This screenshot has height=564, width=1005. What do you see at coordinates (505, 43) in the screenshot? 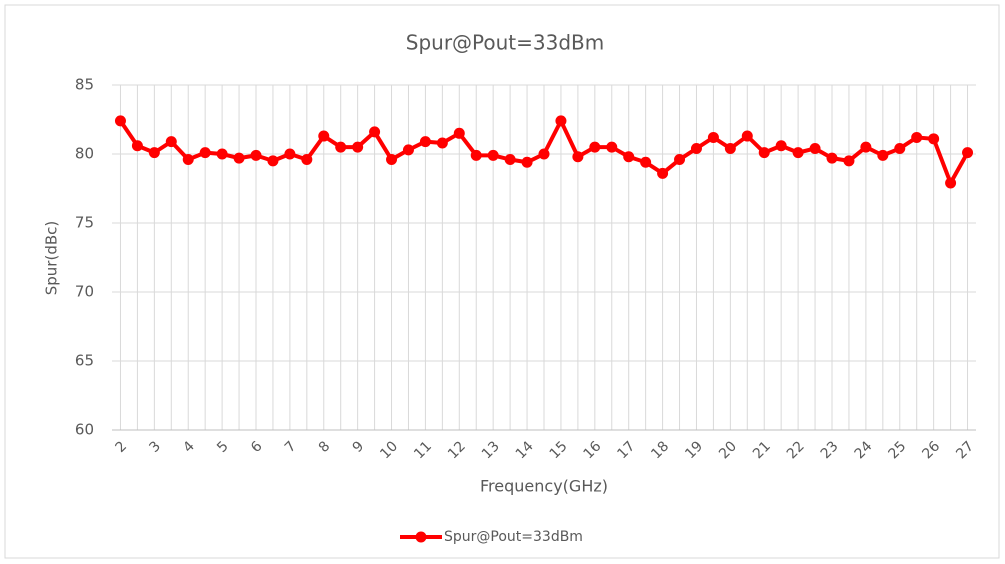
I see `chart-title: Spur@Pout=33dBm` at bounding box center [505, 43].